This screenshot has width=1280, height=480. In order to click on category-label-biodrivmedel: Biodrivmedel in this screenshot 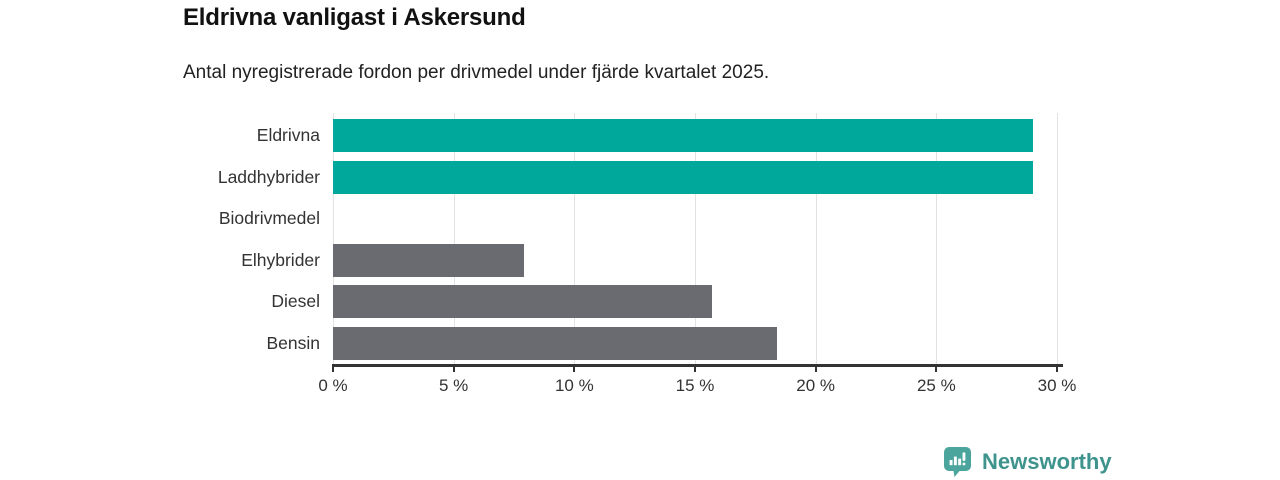, I will do `click(269, 218)`.